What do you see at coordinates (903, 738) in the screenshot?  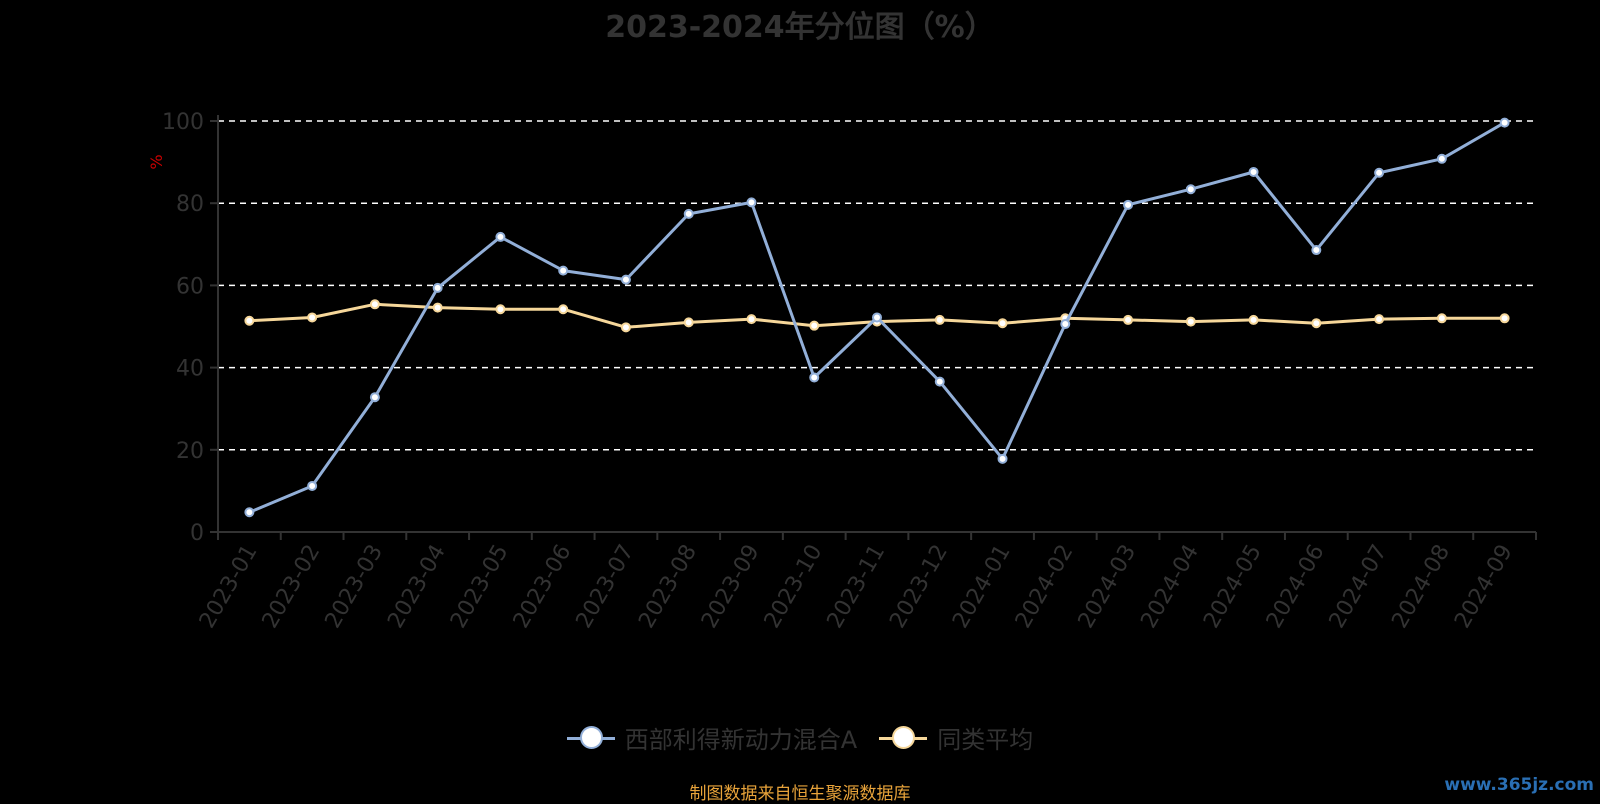 I see `legend-series-2-swatch-icon` at bounding box center [903, 738].